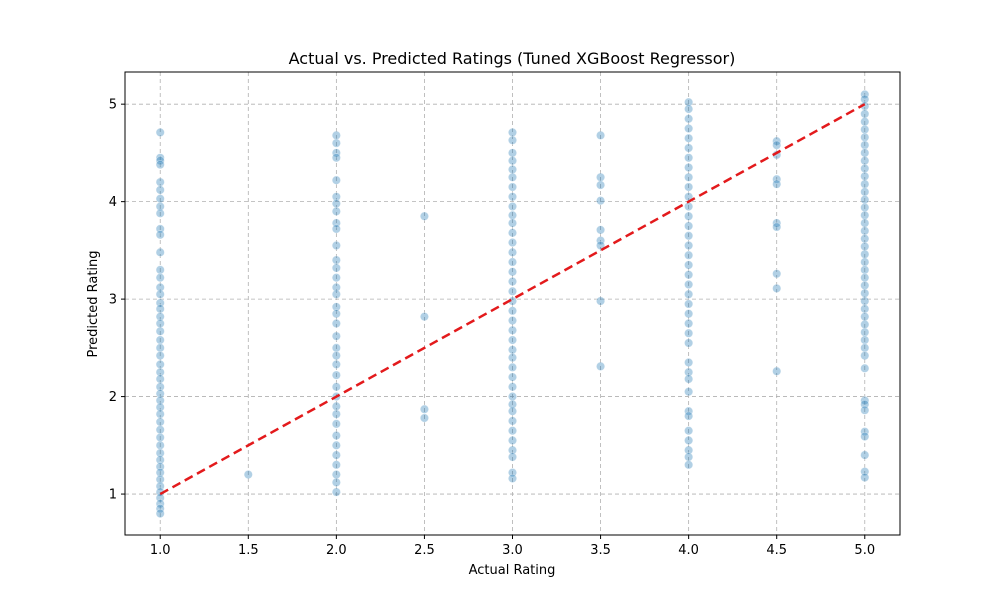 This screenshot has height=600, width=1000. Describe the element at coordinates (117, 300) in the screenshot. I see `y-ticks: 1 2 3 4 5` at that location.